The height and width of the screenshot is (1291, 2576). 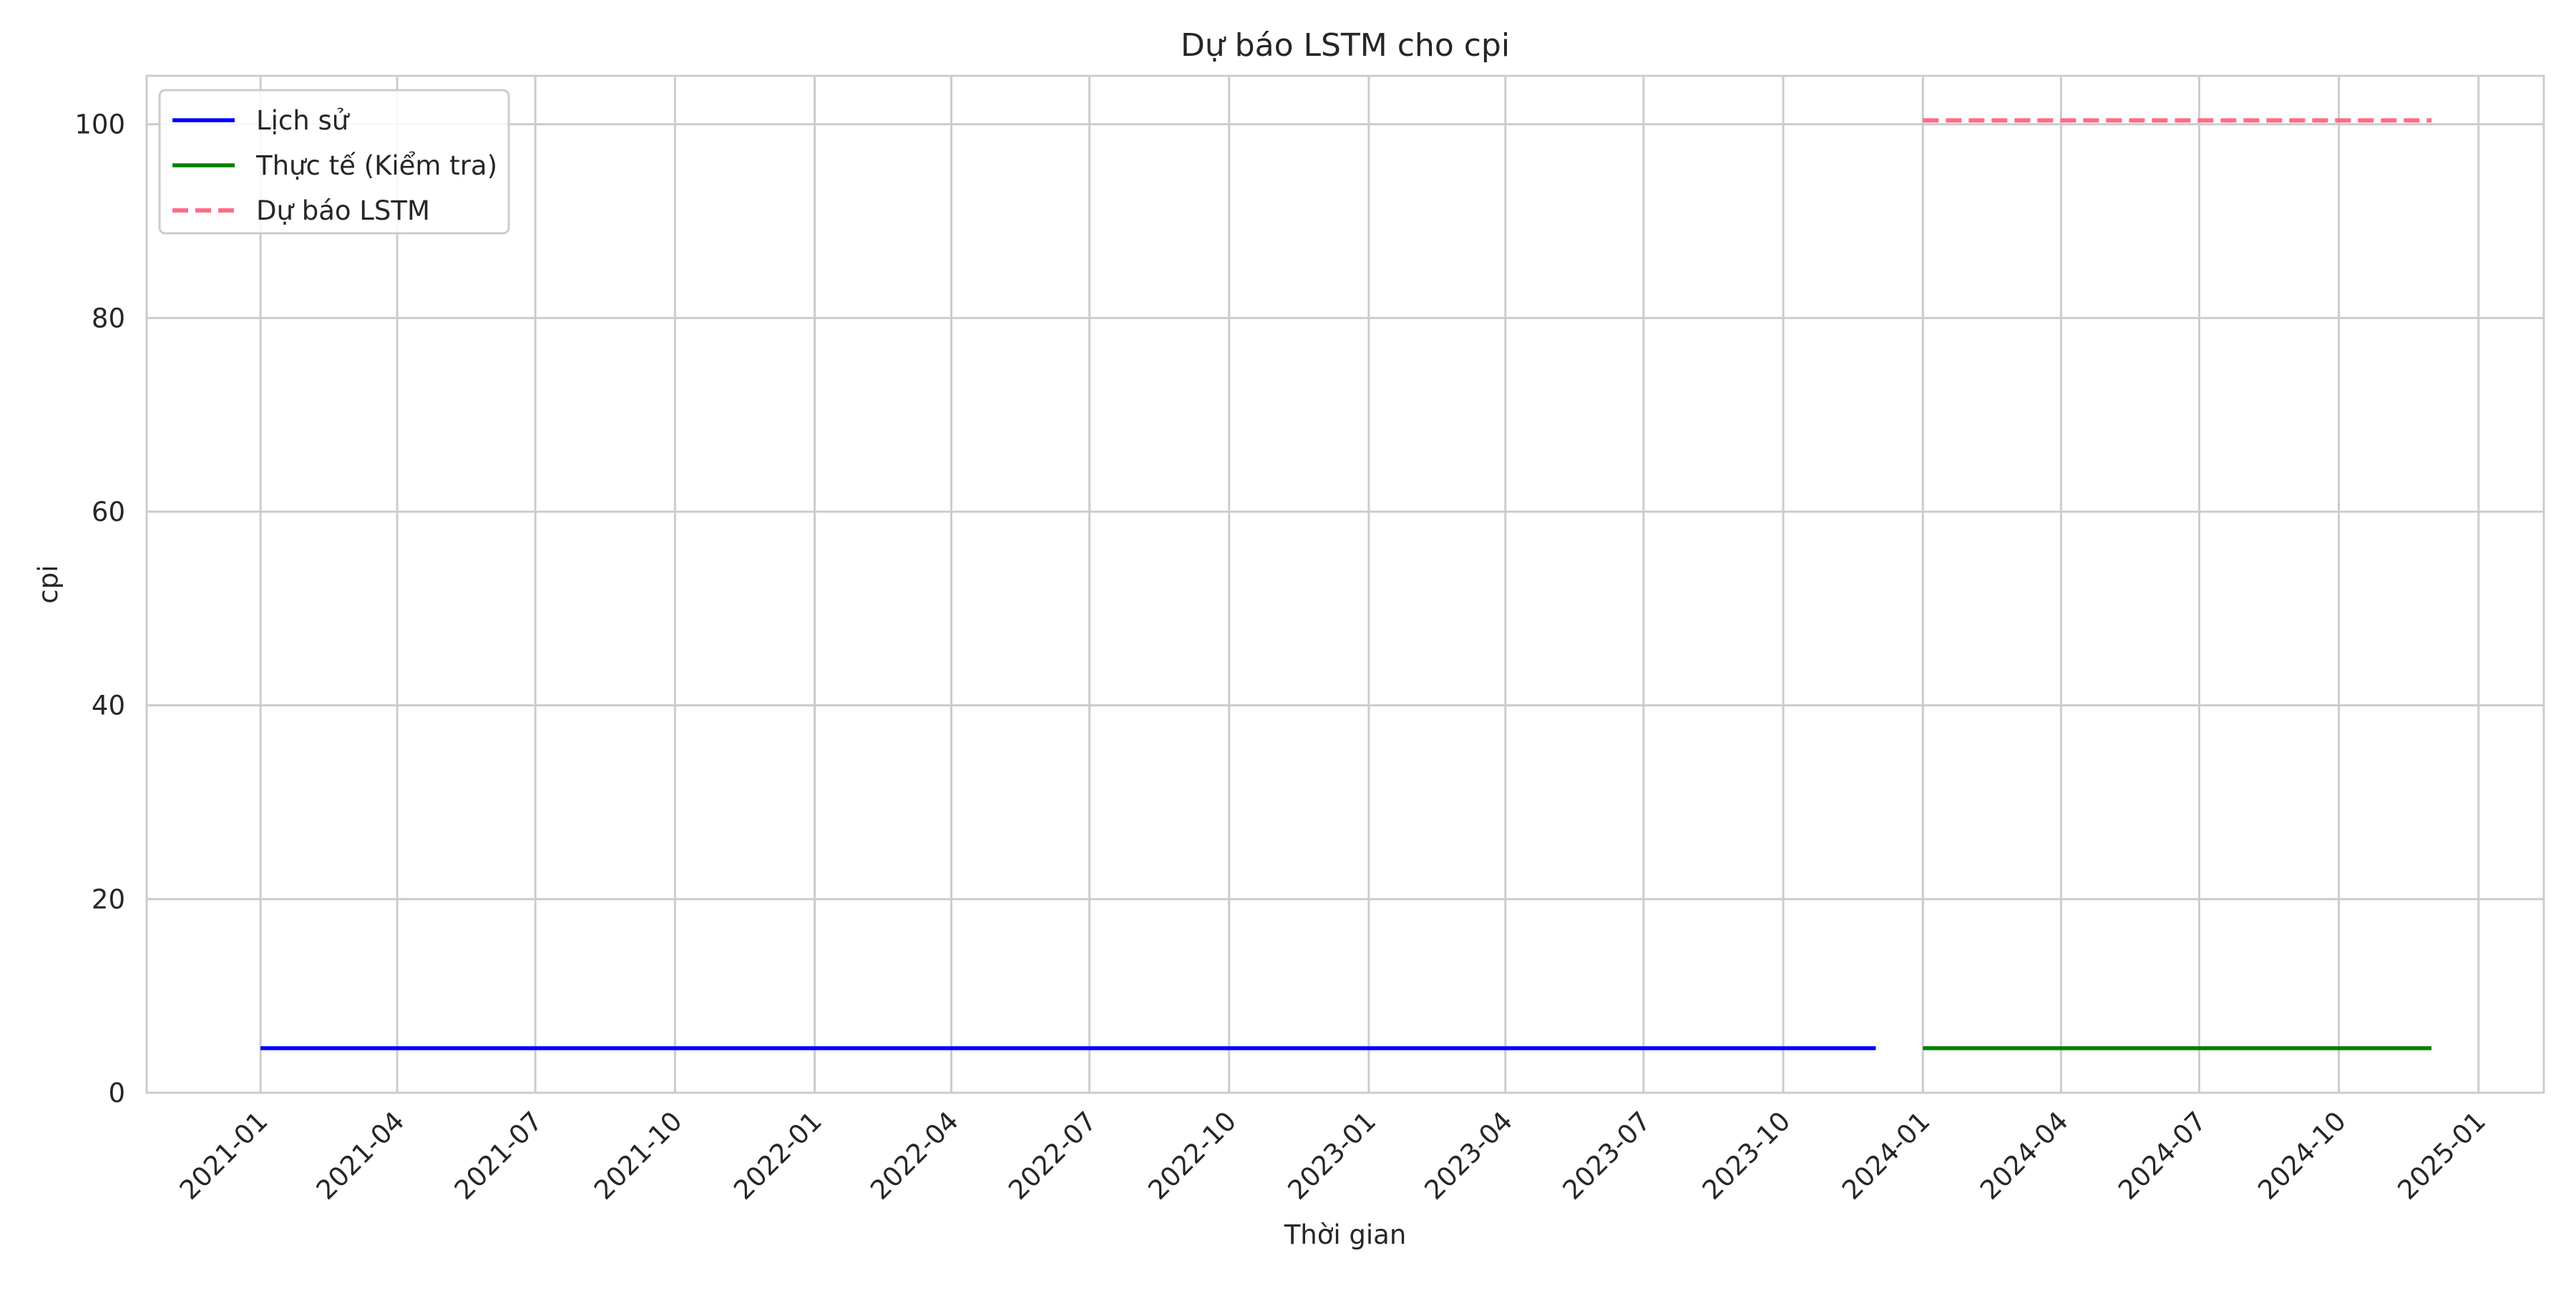 What do you see at coordinates (303, 120) in the screenshot?
I see `legend-label-0: Lịch sử` at bounding box center [303, 120].